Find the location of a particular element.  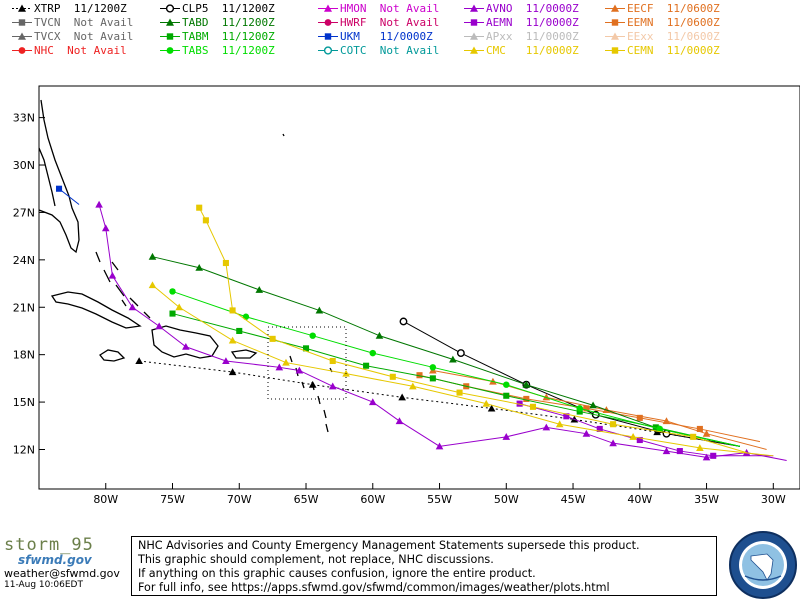

y-tick-label: 12N is located at coordinates (24, 449).